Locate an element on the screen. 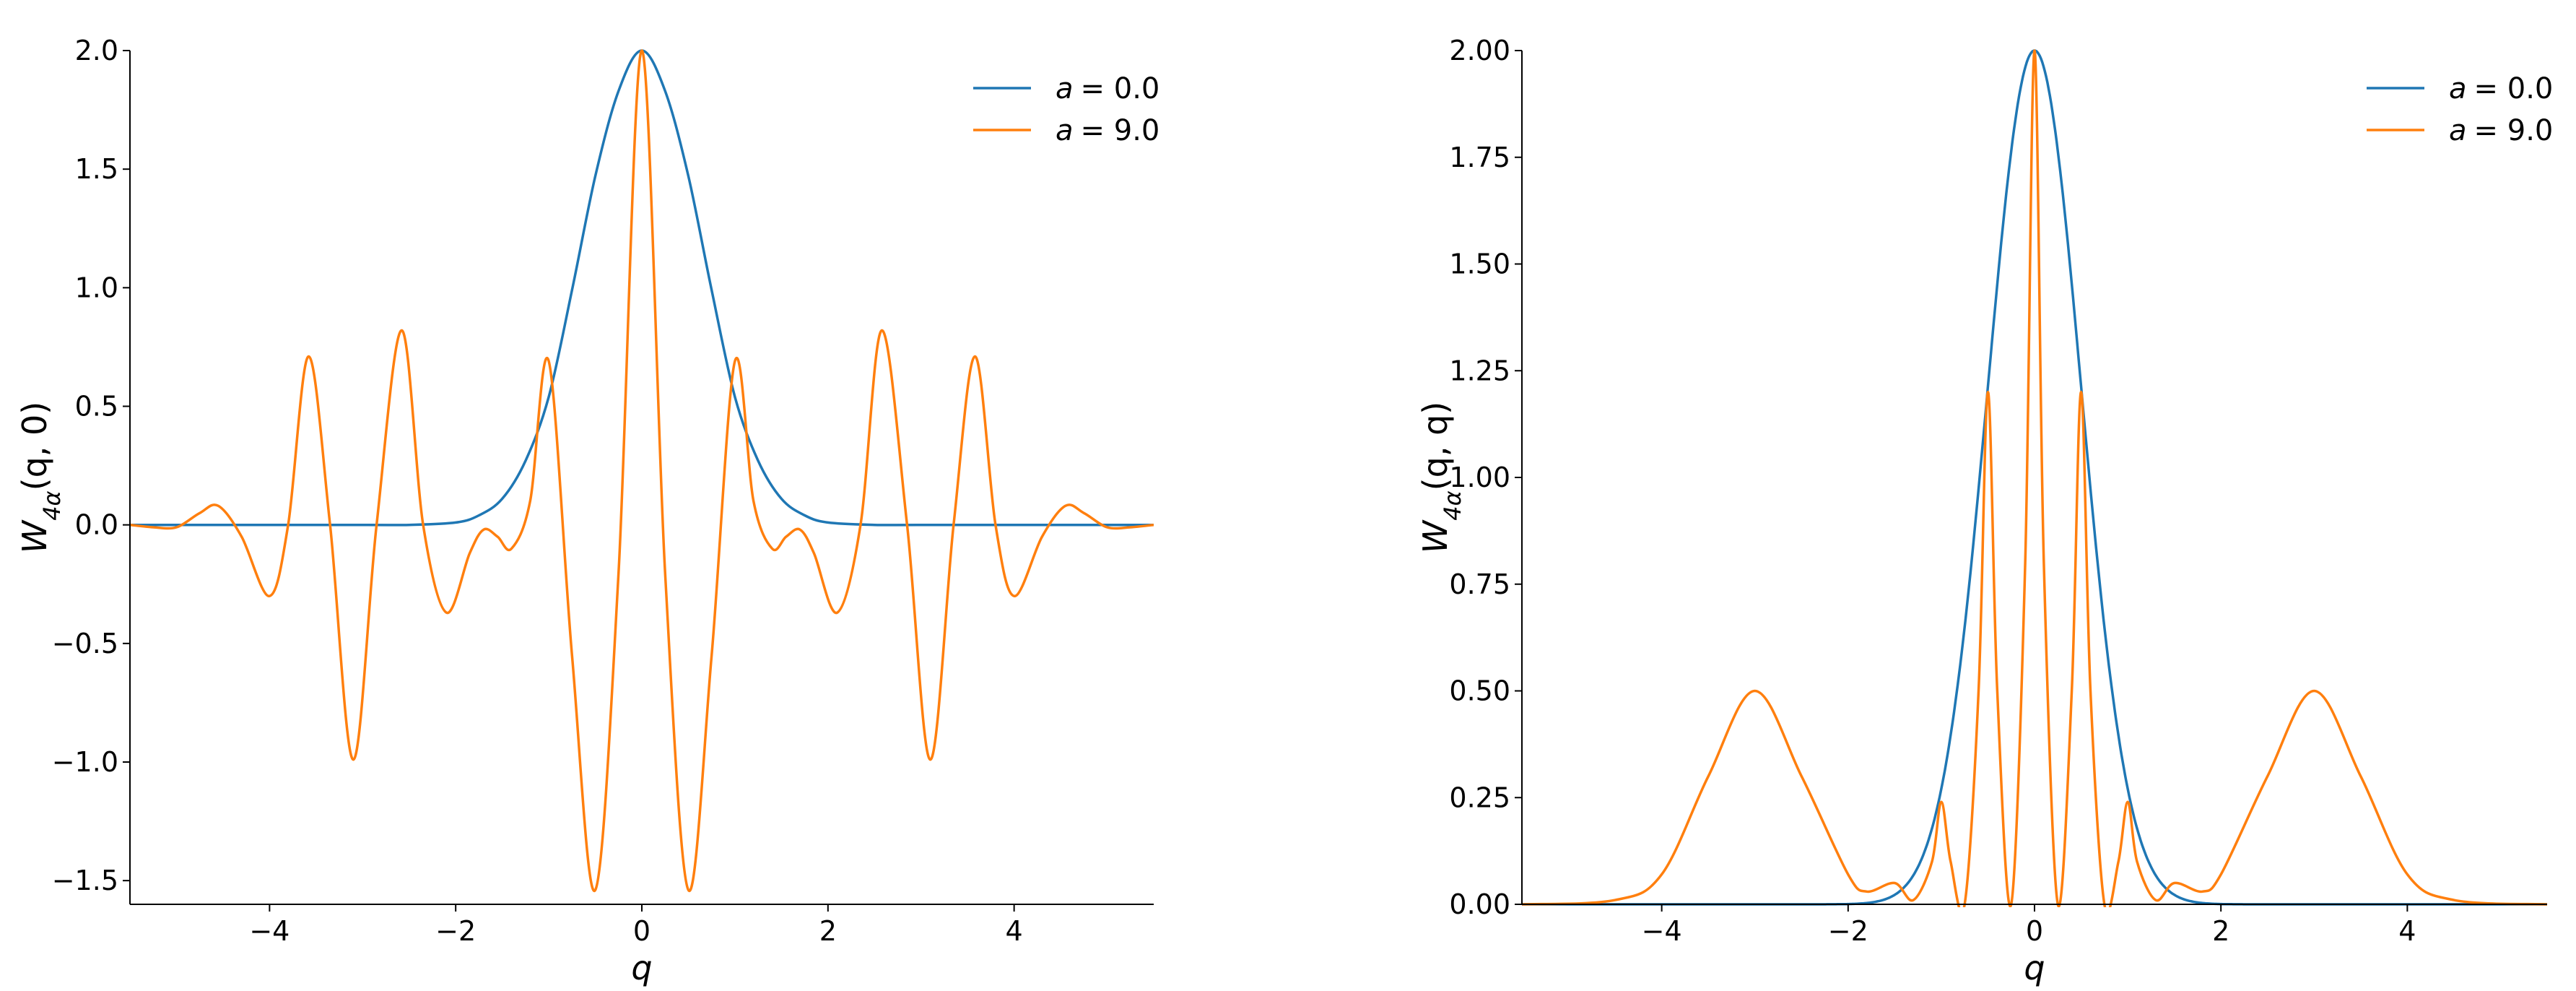 The height and width of the screenshot is (991, 2576). y-tick-label: 1.00 is located at coordinates (1479, 477).